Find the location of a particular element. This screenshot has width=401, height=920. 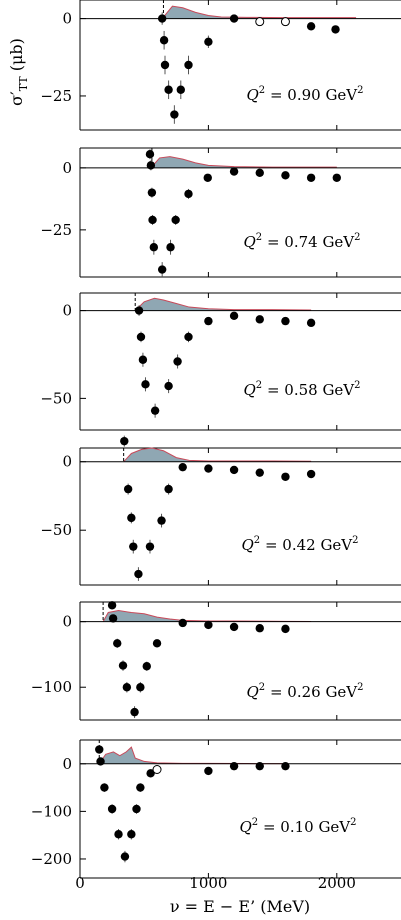

panel-5: 0 −100 Q2 = 0.26 GeV2 is located at coordinates (216, 661).